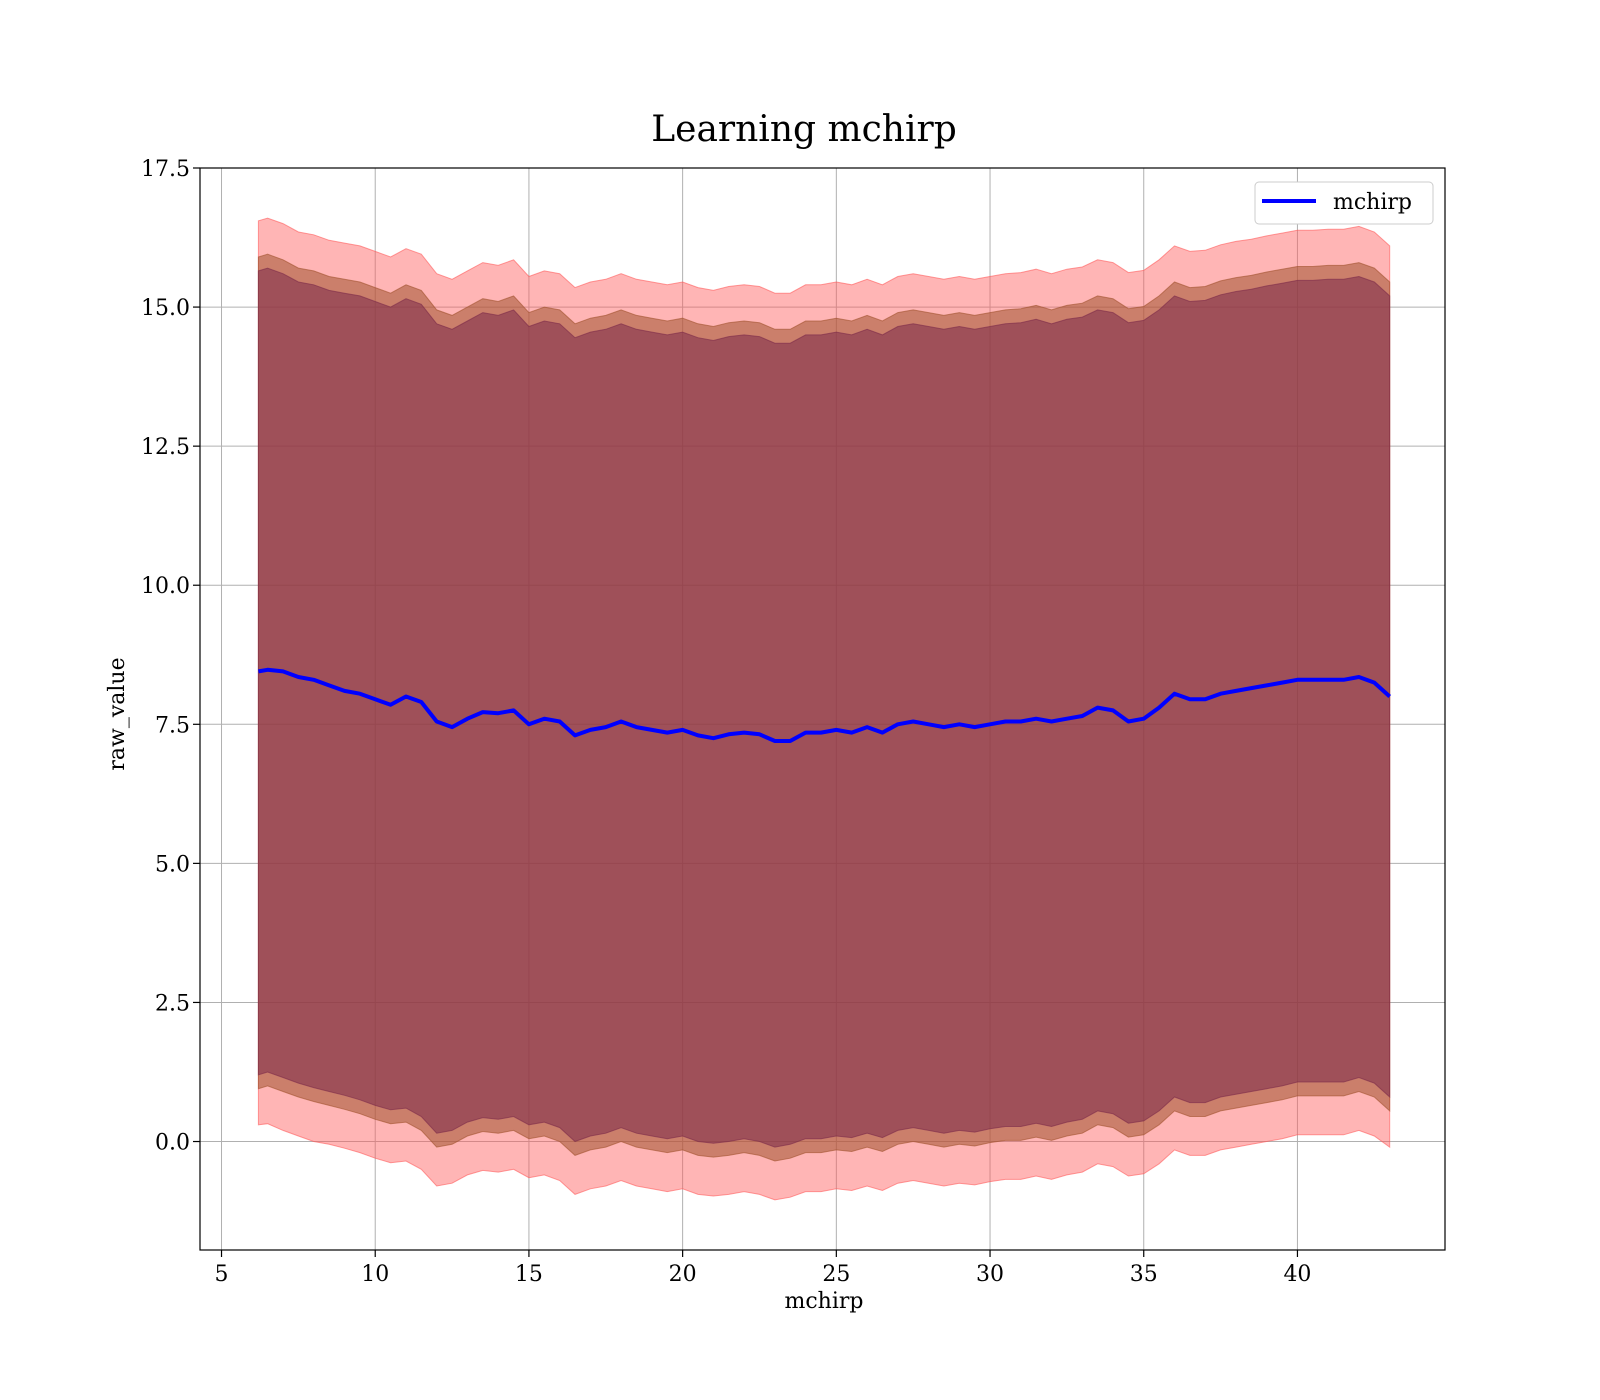 This screenshot has height=1400, width=1600. Describe the element at coordinates (824, 1301) in the screenshot. I see `x-axis-label: mchirp` at that location.